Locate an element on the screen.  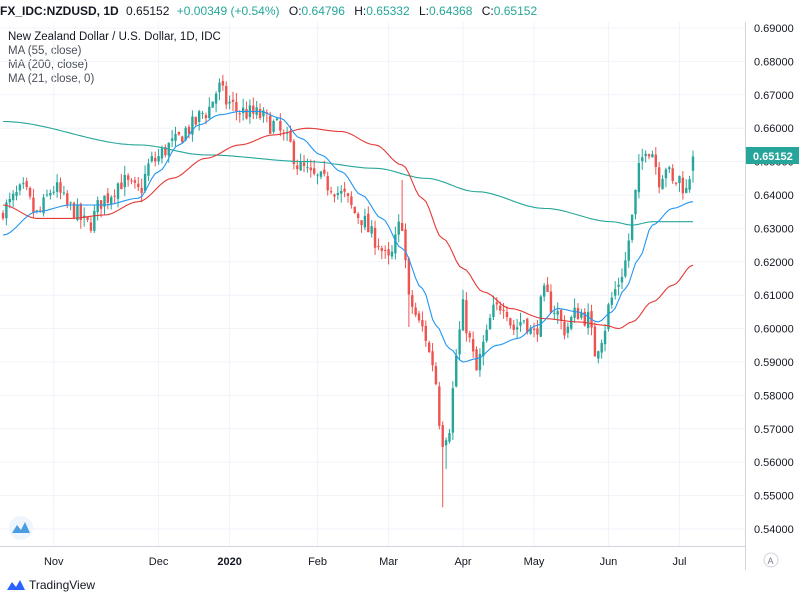
auto-scale-button: A is located at coordinates (771, 560).